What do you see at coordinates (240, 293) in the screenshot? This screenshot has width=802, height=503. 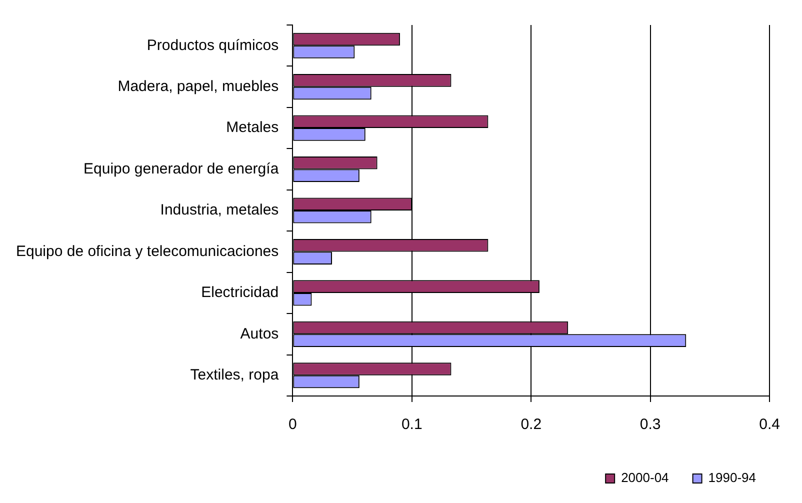 I see `y-tick-label: Electricidad` at bounding box center [240, 293].